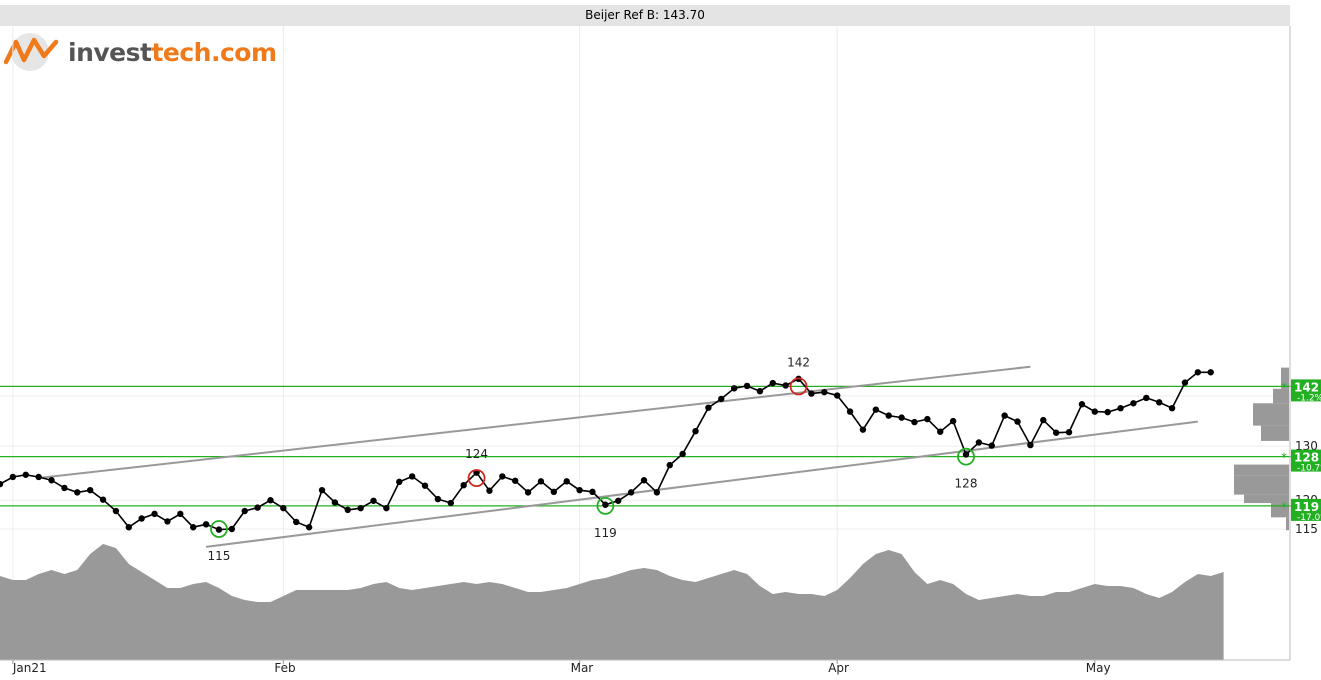 This screenshot has width=1321, height=680. Describe the element at coordinates (29, 668) in the screenshot. I see `x-tick-label: Jan21` at that location.